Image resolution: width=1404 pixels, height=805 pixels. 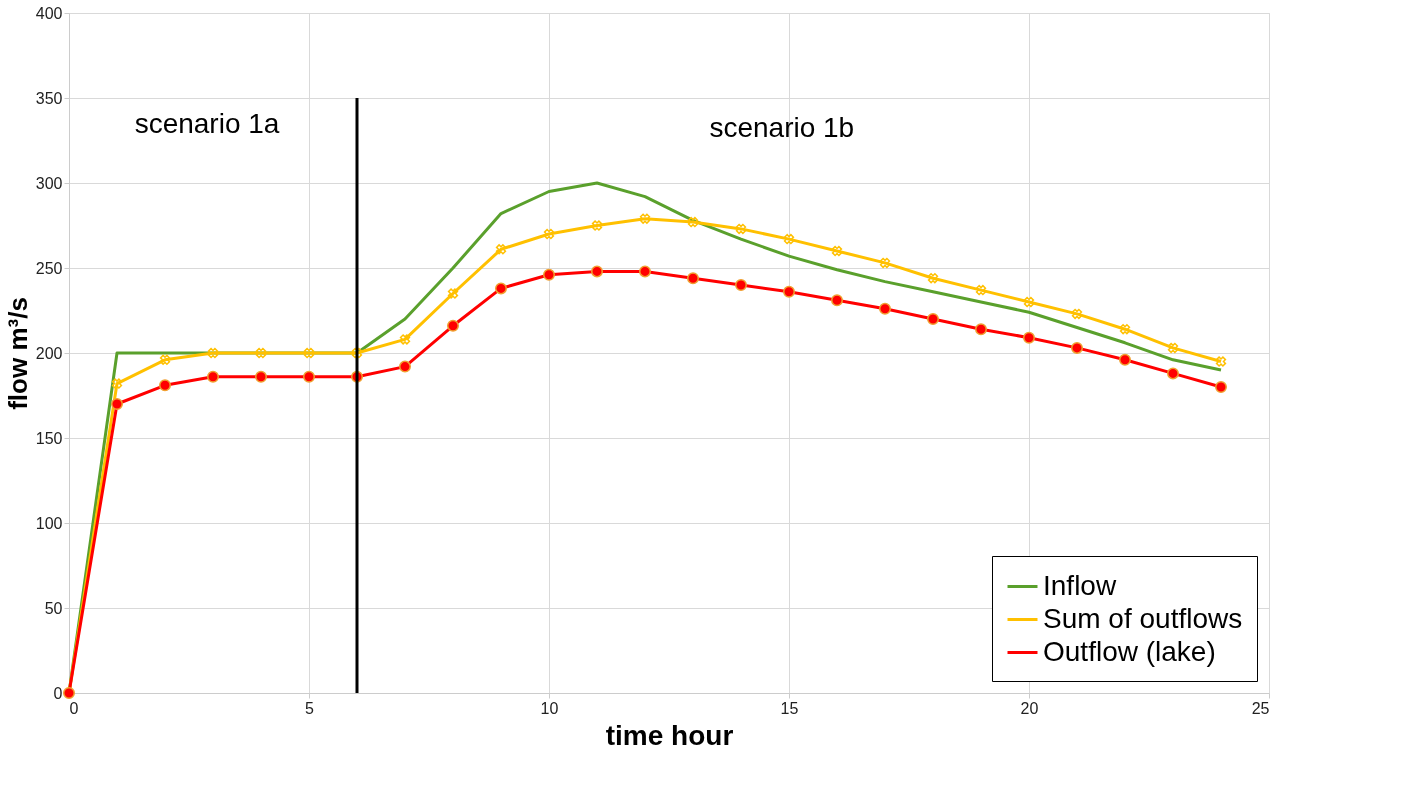 I want to click on x-tick-label: 10, so click(x=549, y=708).